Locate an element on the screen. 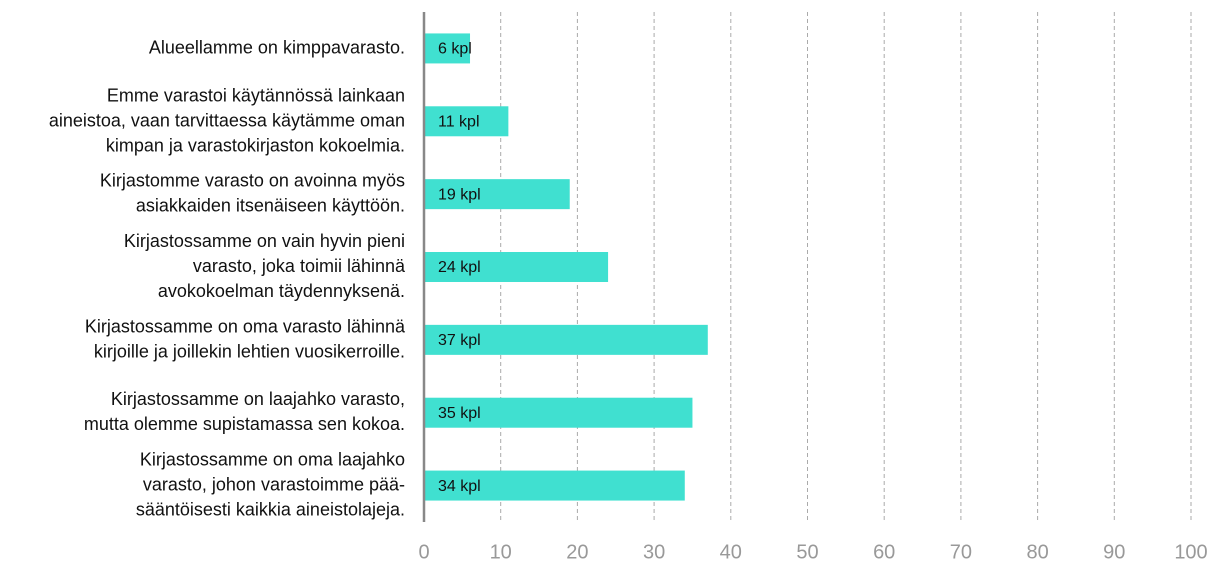 The width and height of the screenshot is (1223, 566). value-label: 37 kpl is located at coordinates (459, 340).